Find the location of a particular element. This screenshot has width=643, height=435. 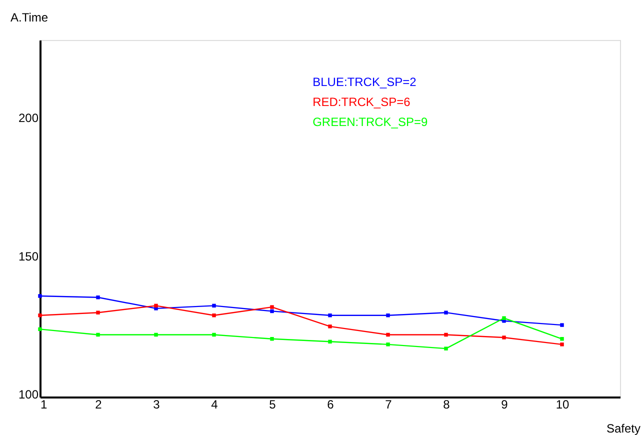

y-axis-title: A.Time is located at coordinates (29, 17).